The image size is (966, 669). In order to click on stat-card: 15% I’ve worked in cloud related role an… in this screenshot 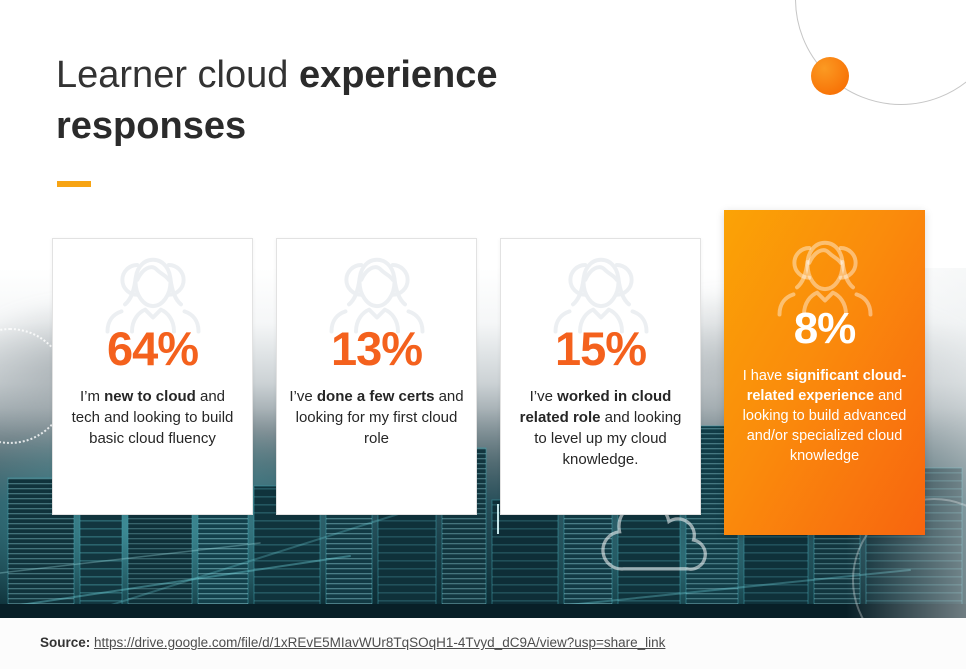, I will do `click(600, 376)`.